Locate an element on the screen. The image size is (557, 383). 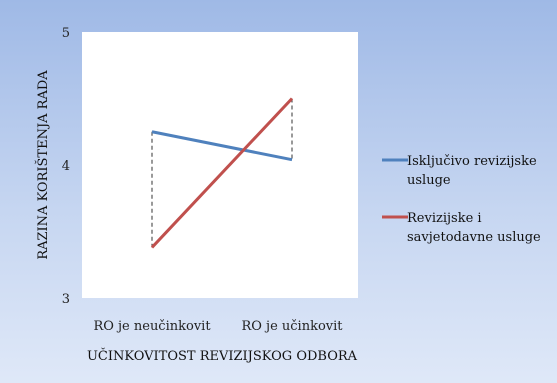
y-tick-label-middle: 4 is located at coordinates (66, 166).